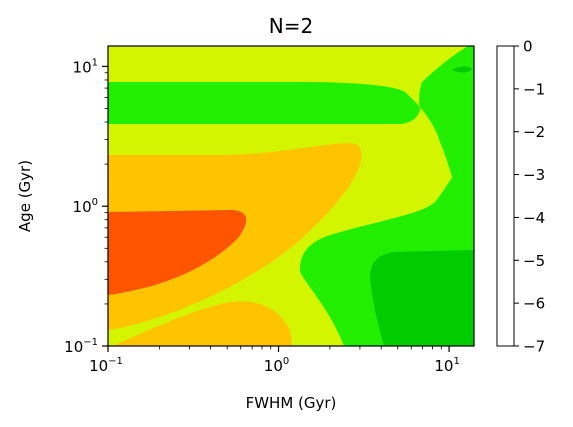 This screenshot has width=573, height=427. What do you see at coordinates (115, 361) in the screenshot?
I see `x-tick-label-0-exponent: −1` at bounding box center [115, 361].